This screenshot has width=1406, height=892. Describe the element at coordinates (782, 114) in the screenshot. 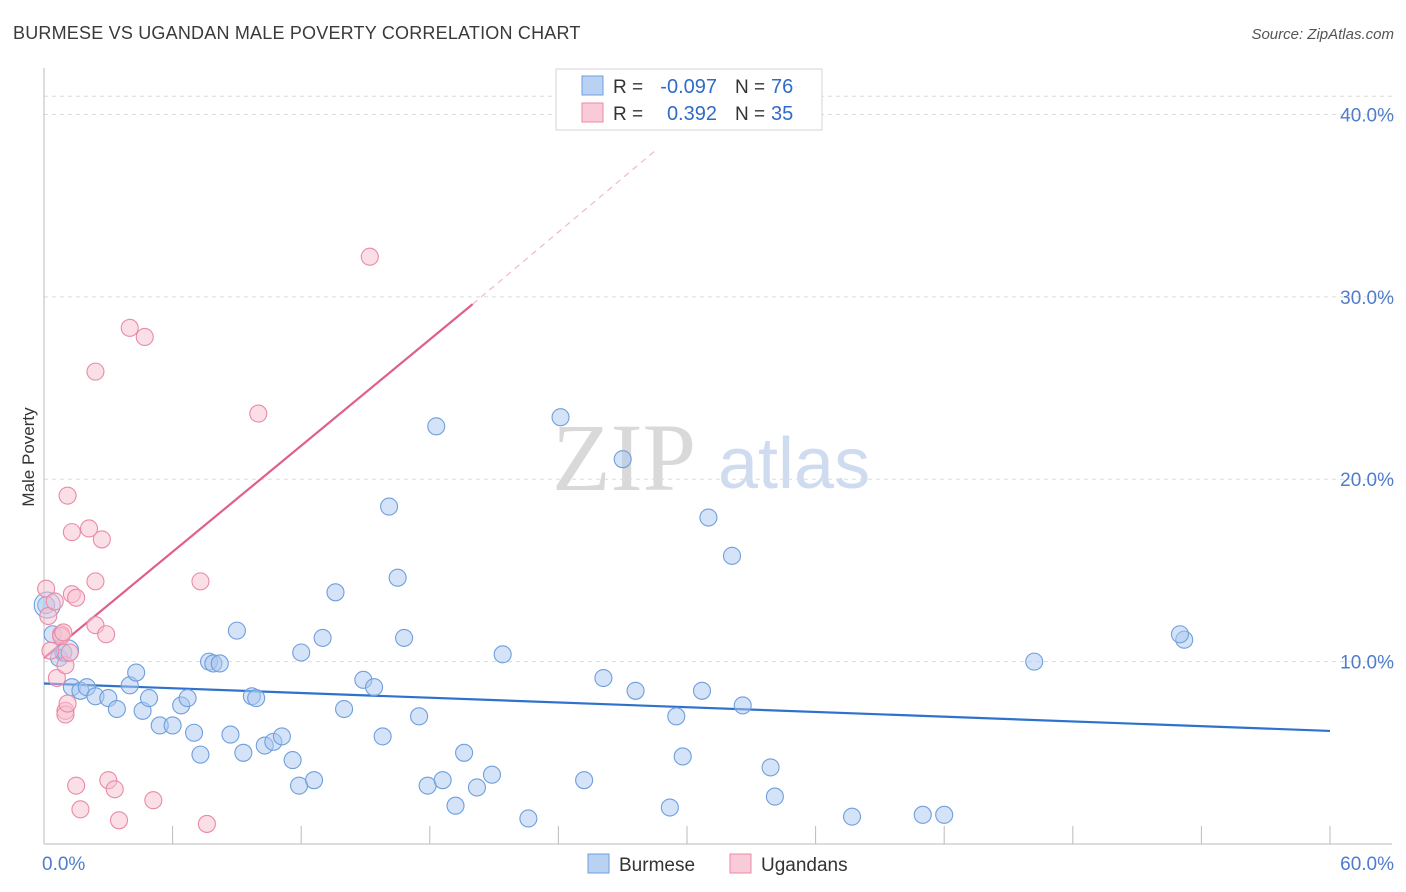

I see `legend-n-value-ugandans: 35` at that location.